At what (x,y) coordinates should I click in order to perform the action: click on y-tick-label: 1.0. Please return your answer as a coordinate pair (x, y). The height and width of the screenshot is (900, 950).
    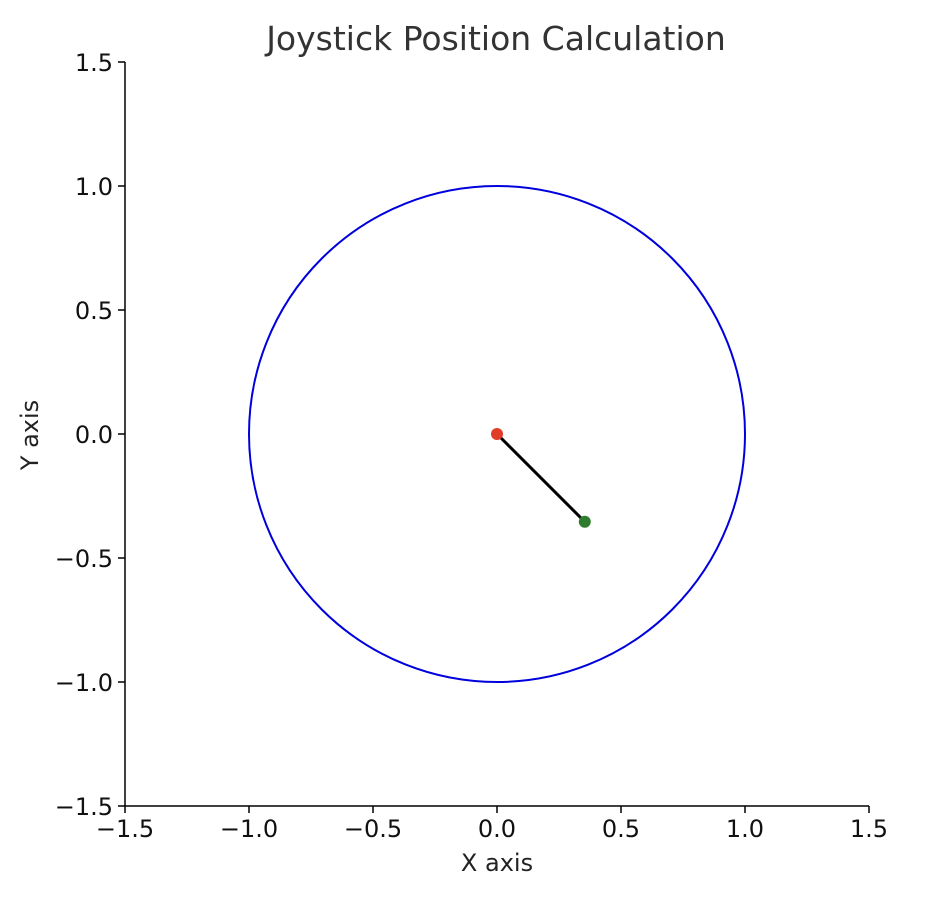
    Looking at the image, I should click on (94, 187).